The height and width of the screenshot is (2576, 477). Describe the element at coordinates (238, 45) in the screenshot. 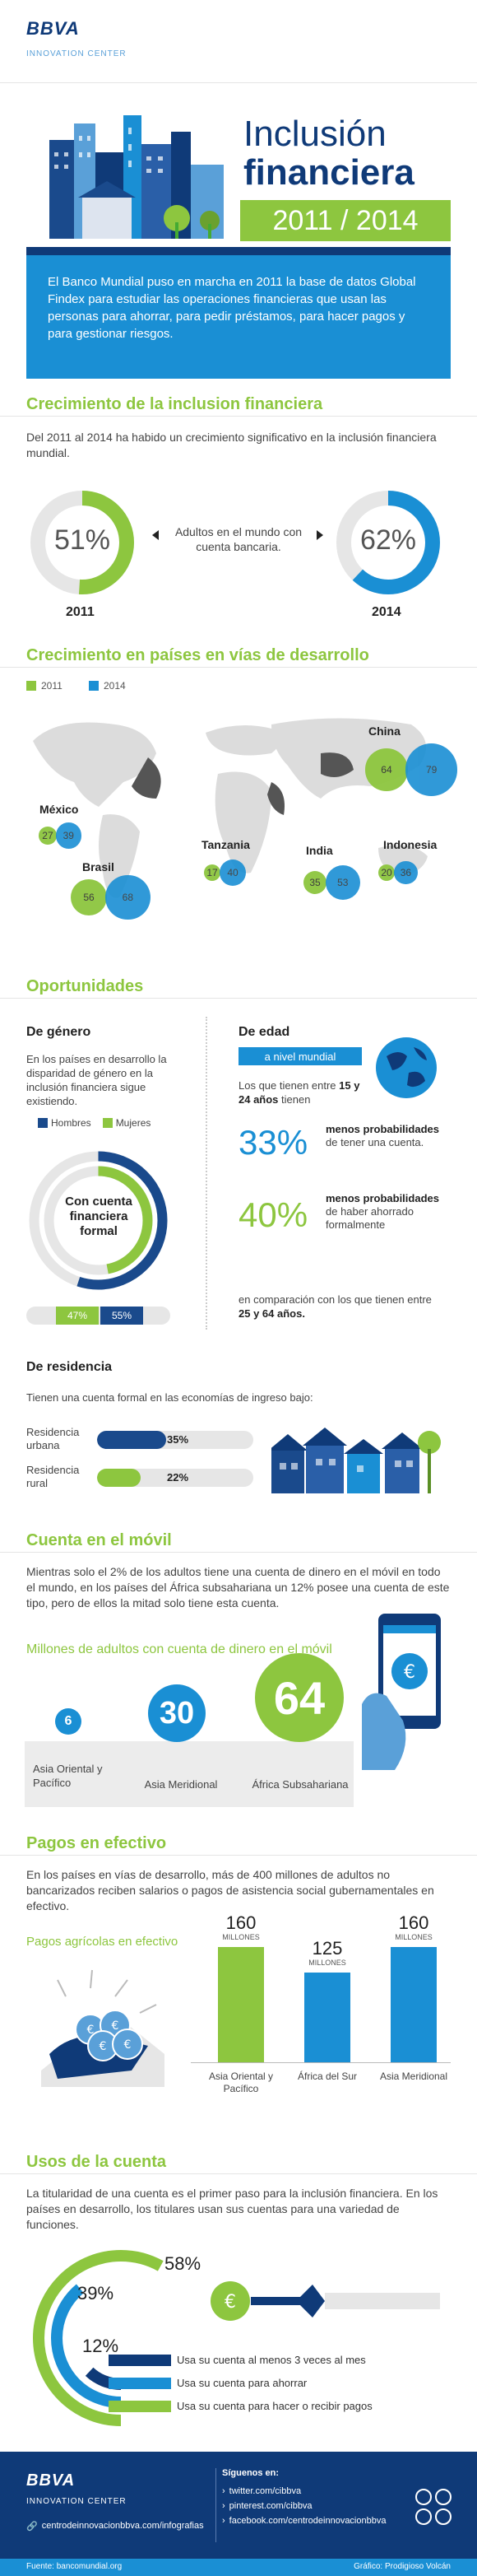

I see `header: BBVA INNOVATION CENTER` at that location.